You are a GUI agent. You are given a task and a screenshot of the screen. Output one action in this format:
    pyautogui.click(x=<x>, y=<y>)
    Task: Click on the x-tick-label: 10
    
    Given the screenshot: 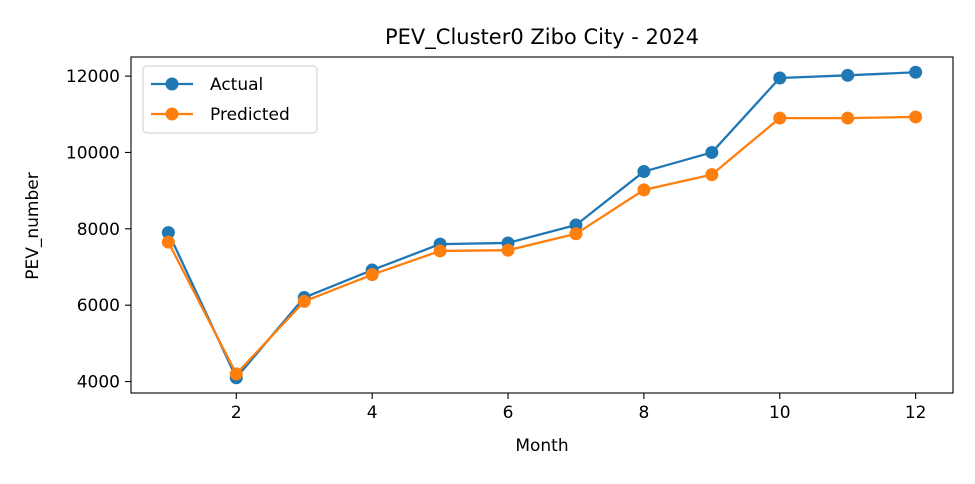 What is the action you would take?
    pyautogui.click(x=780, y=413)
    